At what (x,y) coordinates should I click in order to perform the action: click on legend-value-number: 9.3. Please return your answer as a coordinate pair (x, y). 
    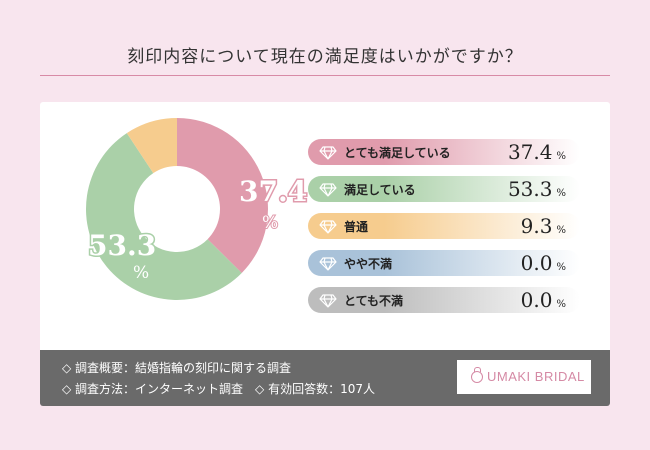
    Looking at the image, I should click on (536, 226).